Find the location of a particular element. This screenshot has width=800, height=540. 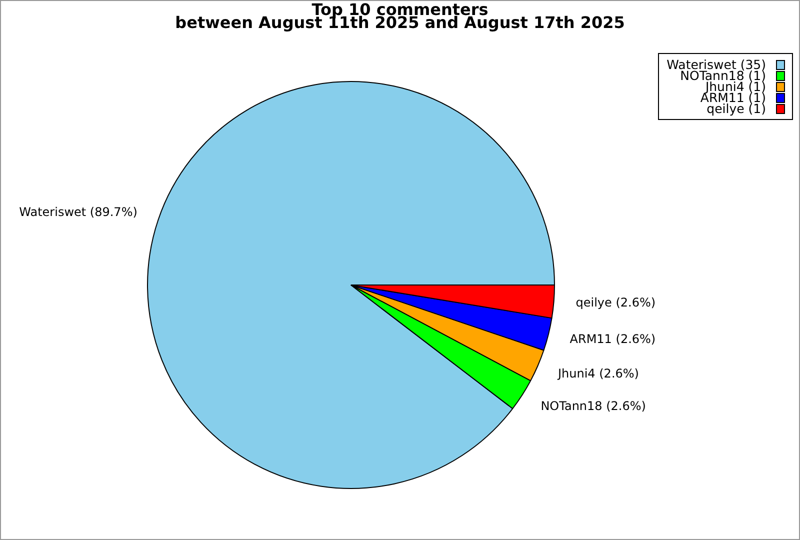

data-label: ARM11 (2.6%) is located at coordinates (613, 339).